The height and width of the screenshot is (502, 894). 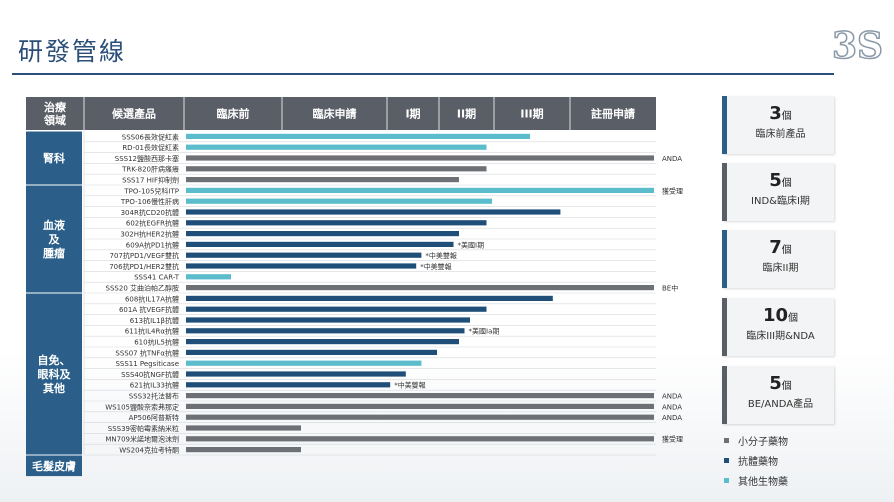 What do you see at coordinates (154, 385) in the screenshot?
I see `product-name: 621抗IL33抗體` at bounding box center [154, 385].